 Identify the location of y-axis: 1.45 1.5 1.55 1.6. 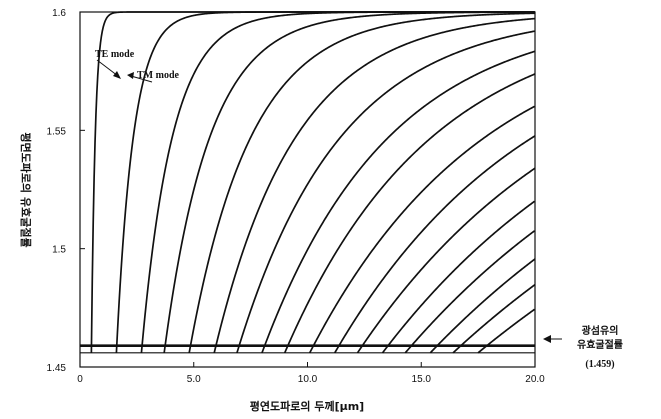
(66, 191).